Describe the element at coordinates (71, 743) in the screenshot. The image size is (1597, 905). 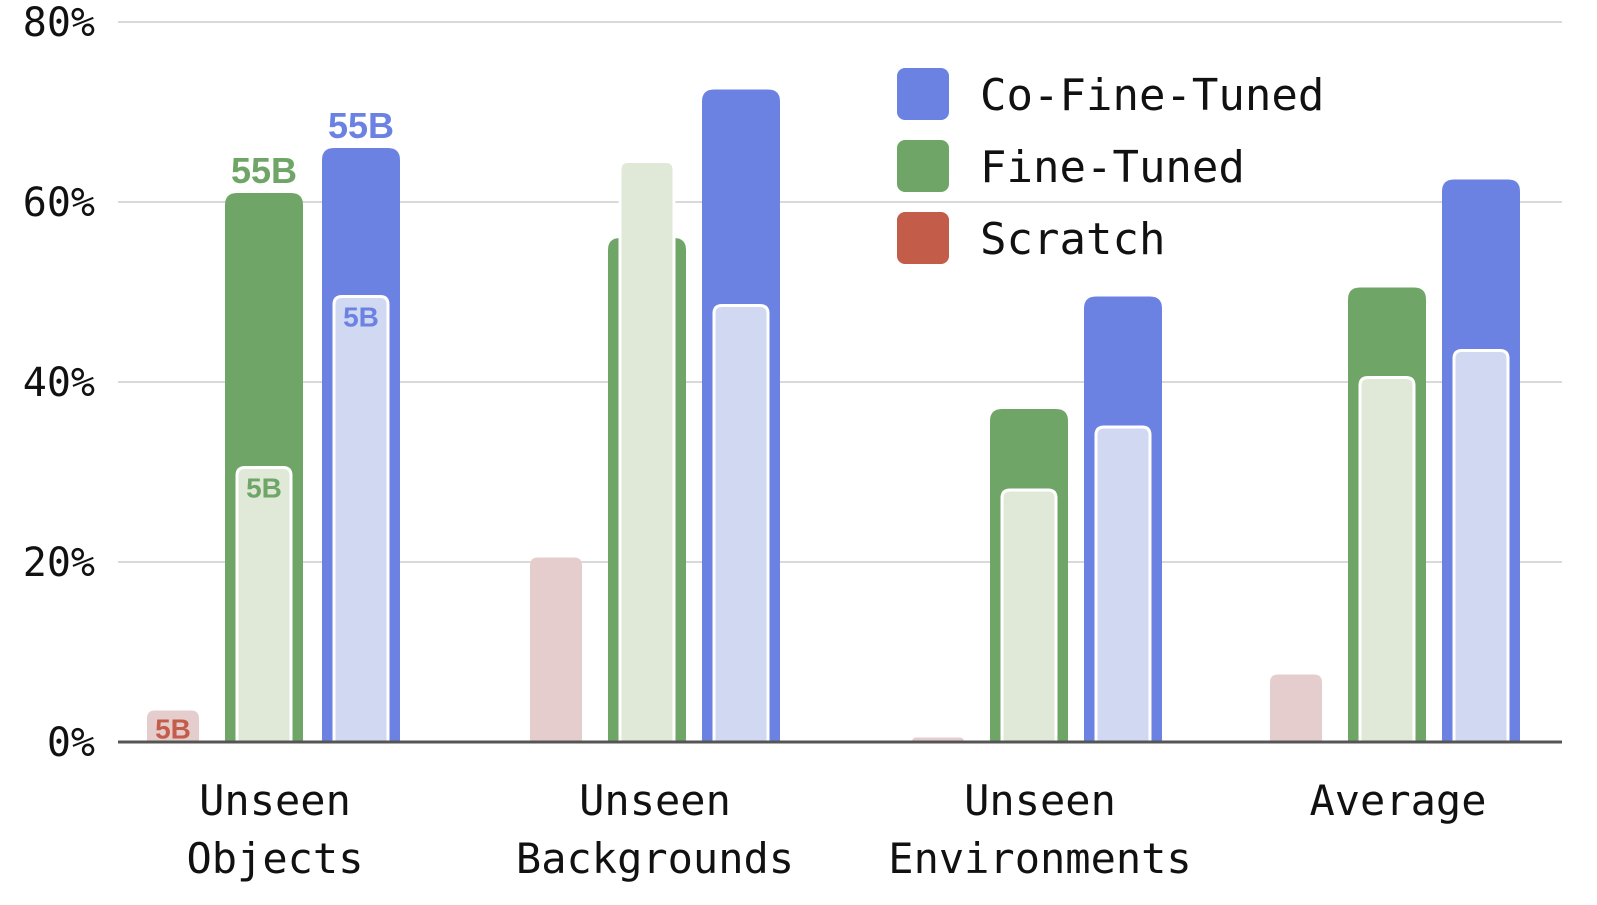
I see `y-tick-label: 0%` at that location.